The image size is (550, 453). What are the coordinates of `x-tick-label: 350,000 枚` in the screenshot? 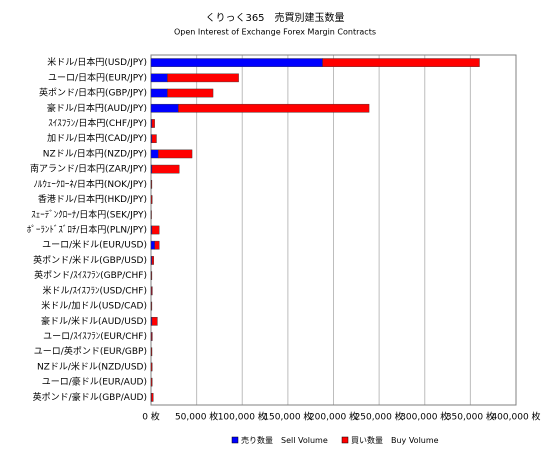 It's located at (470, 417).